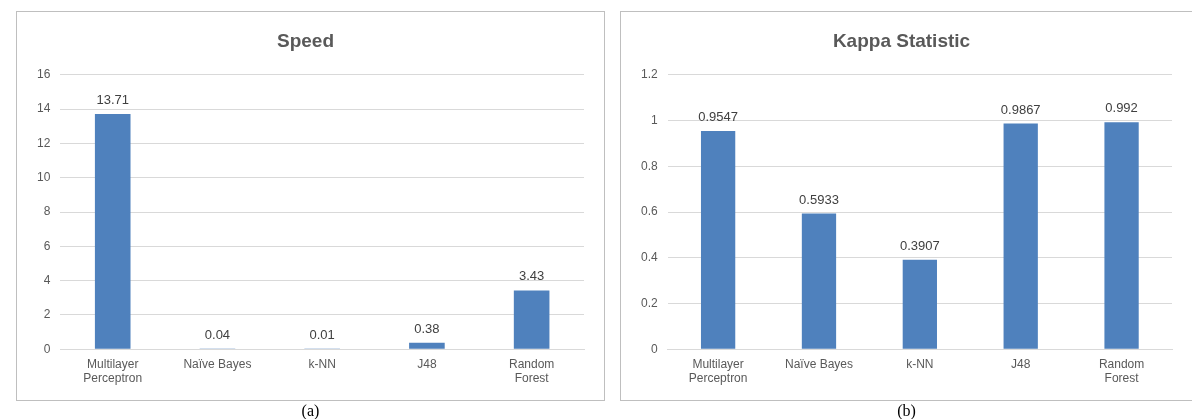 This screenshot has height=419, width=1192. Describe the element at coordinates (43, 108) in the screenshot. I see `y-tick-label: 14` at that location.